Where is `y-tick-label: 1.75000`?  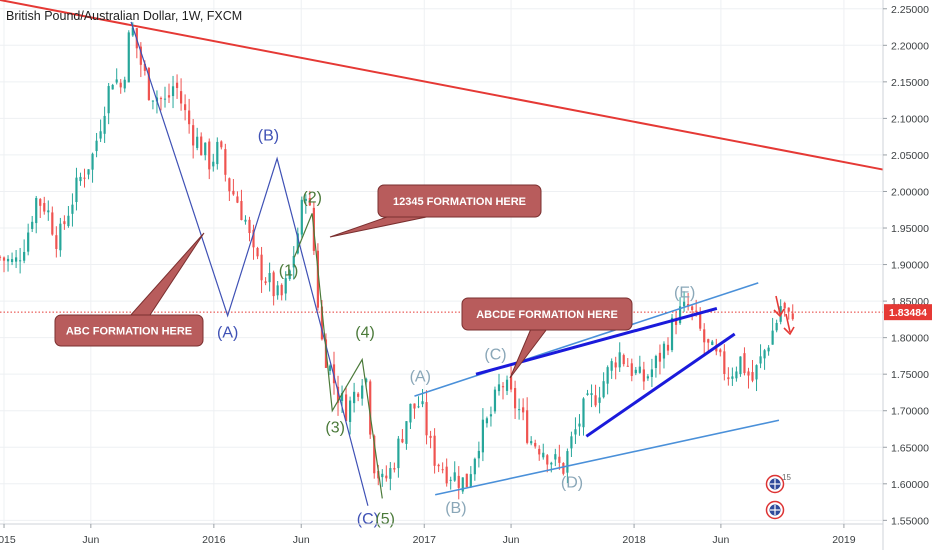 y-tick-label: 1.75000 is located at coordinates (910, 375).